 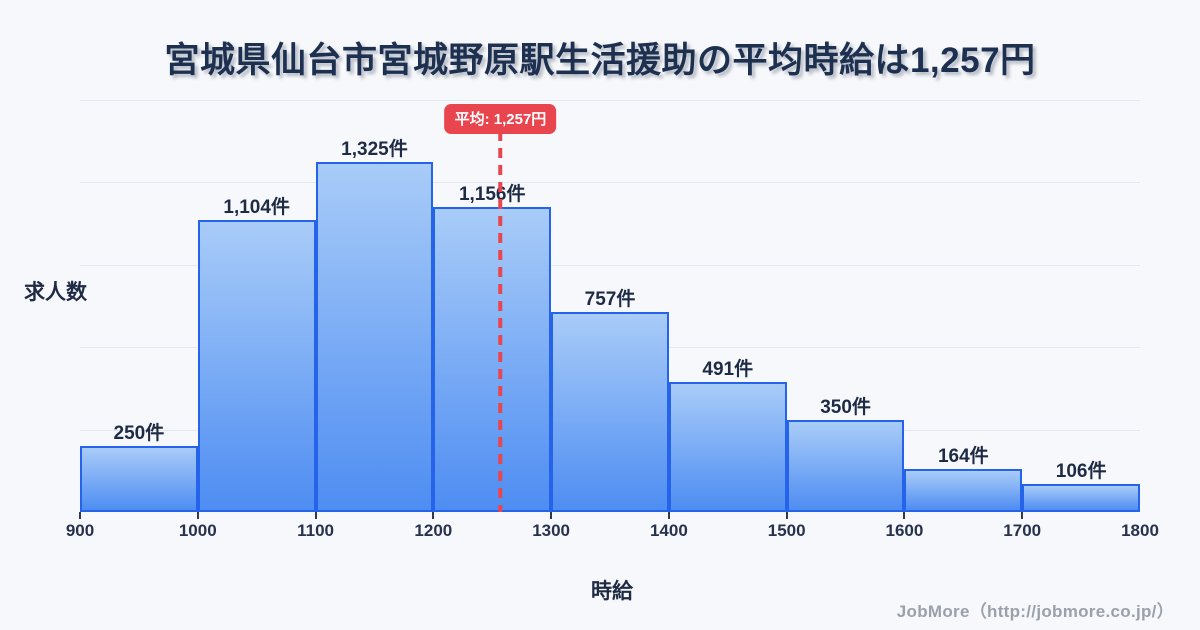 I want to click on bar-value-label: 1,325件, so click(x=374, y=149).